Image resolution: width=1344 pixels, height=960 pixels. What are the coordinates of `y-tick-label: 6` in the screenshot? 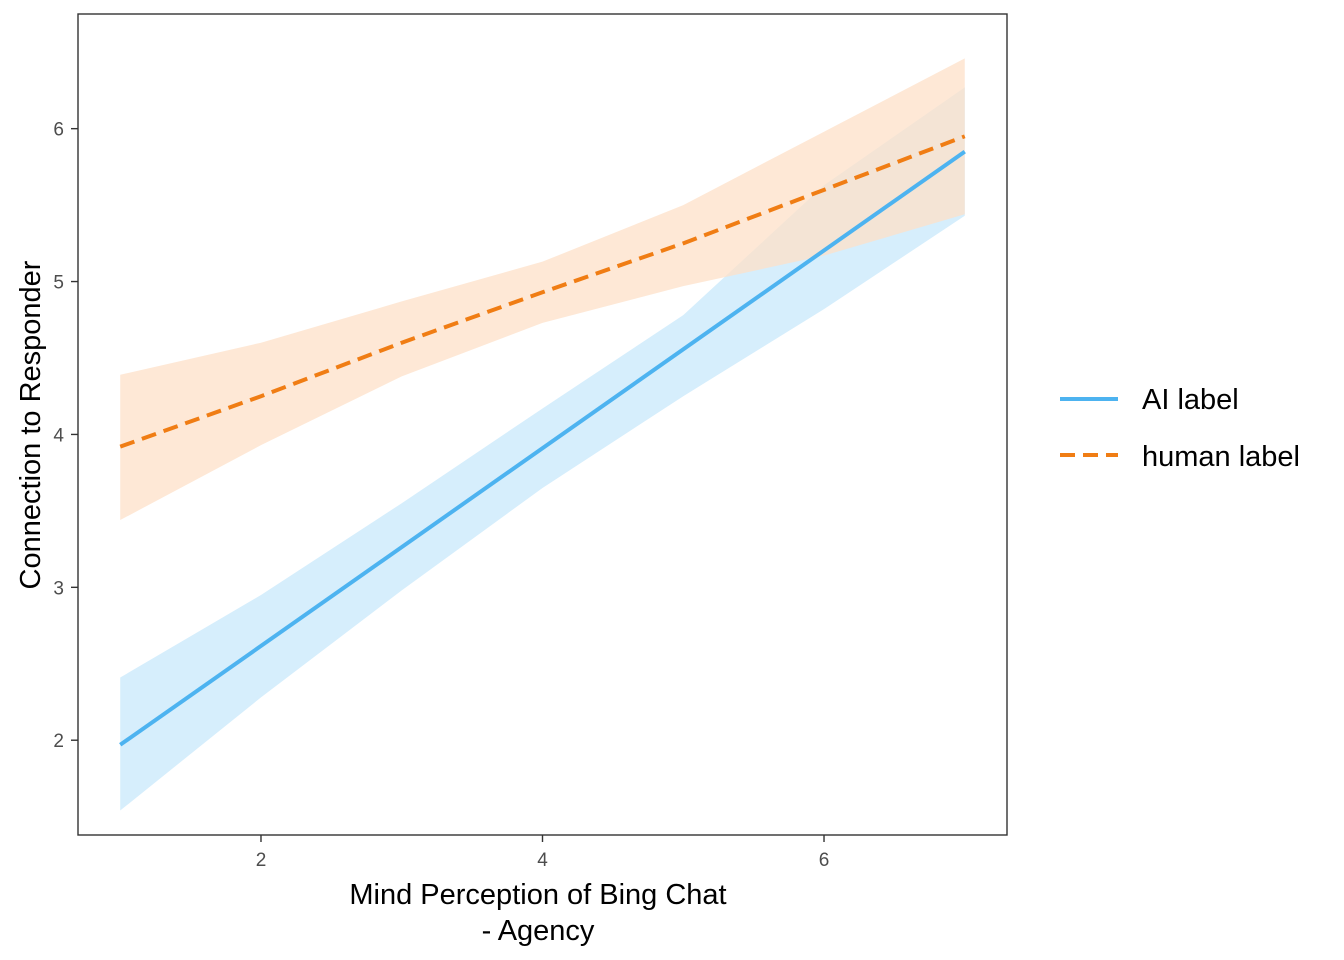 It's located at (58, 130).